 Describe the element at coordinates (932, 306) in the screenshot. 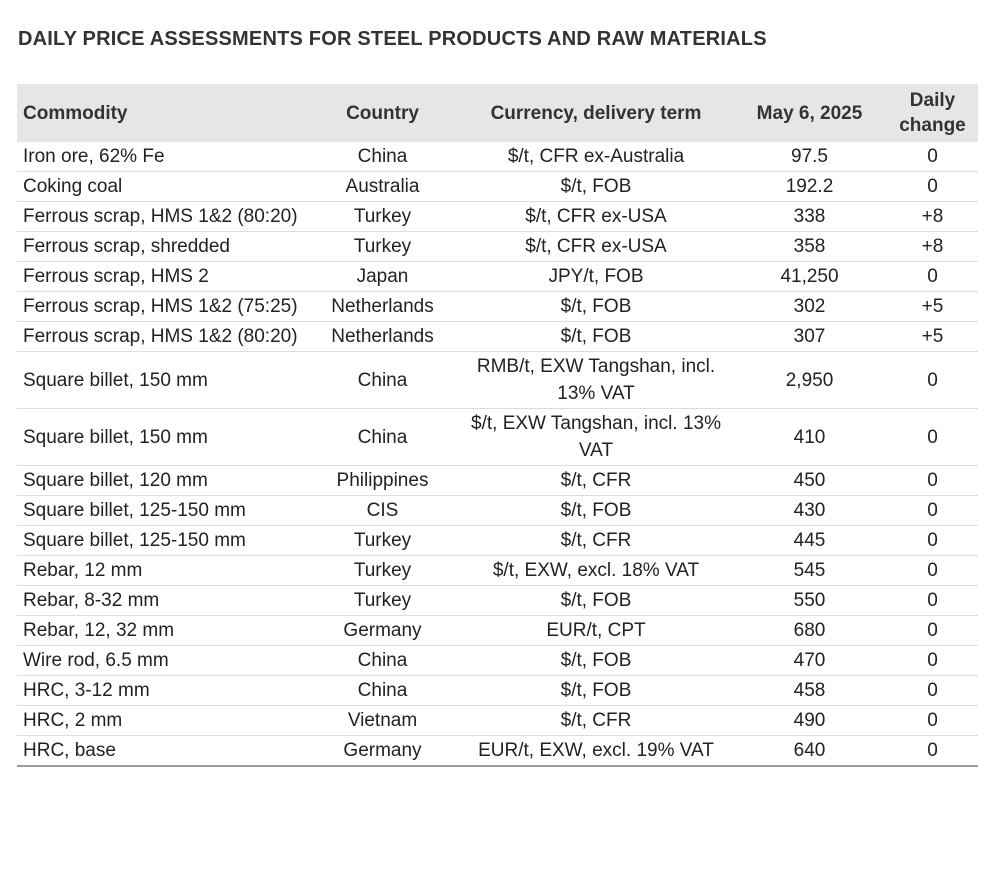

I see `cell-daily-change: +5` at that location.